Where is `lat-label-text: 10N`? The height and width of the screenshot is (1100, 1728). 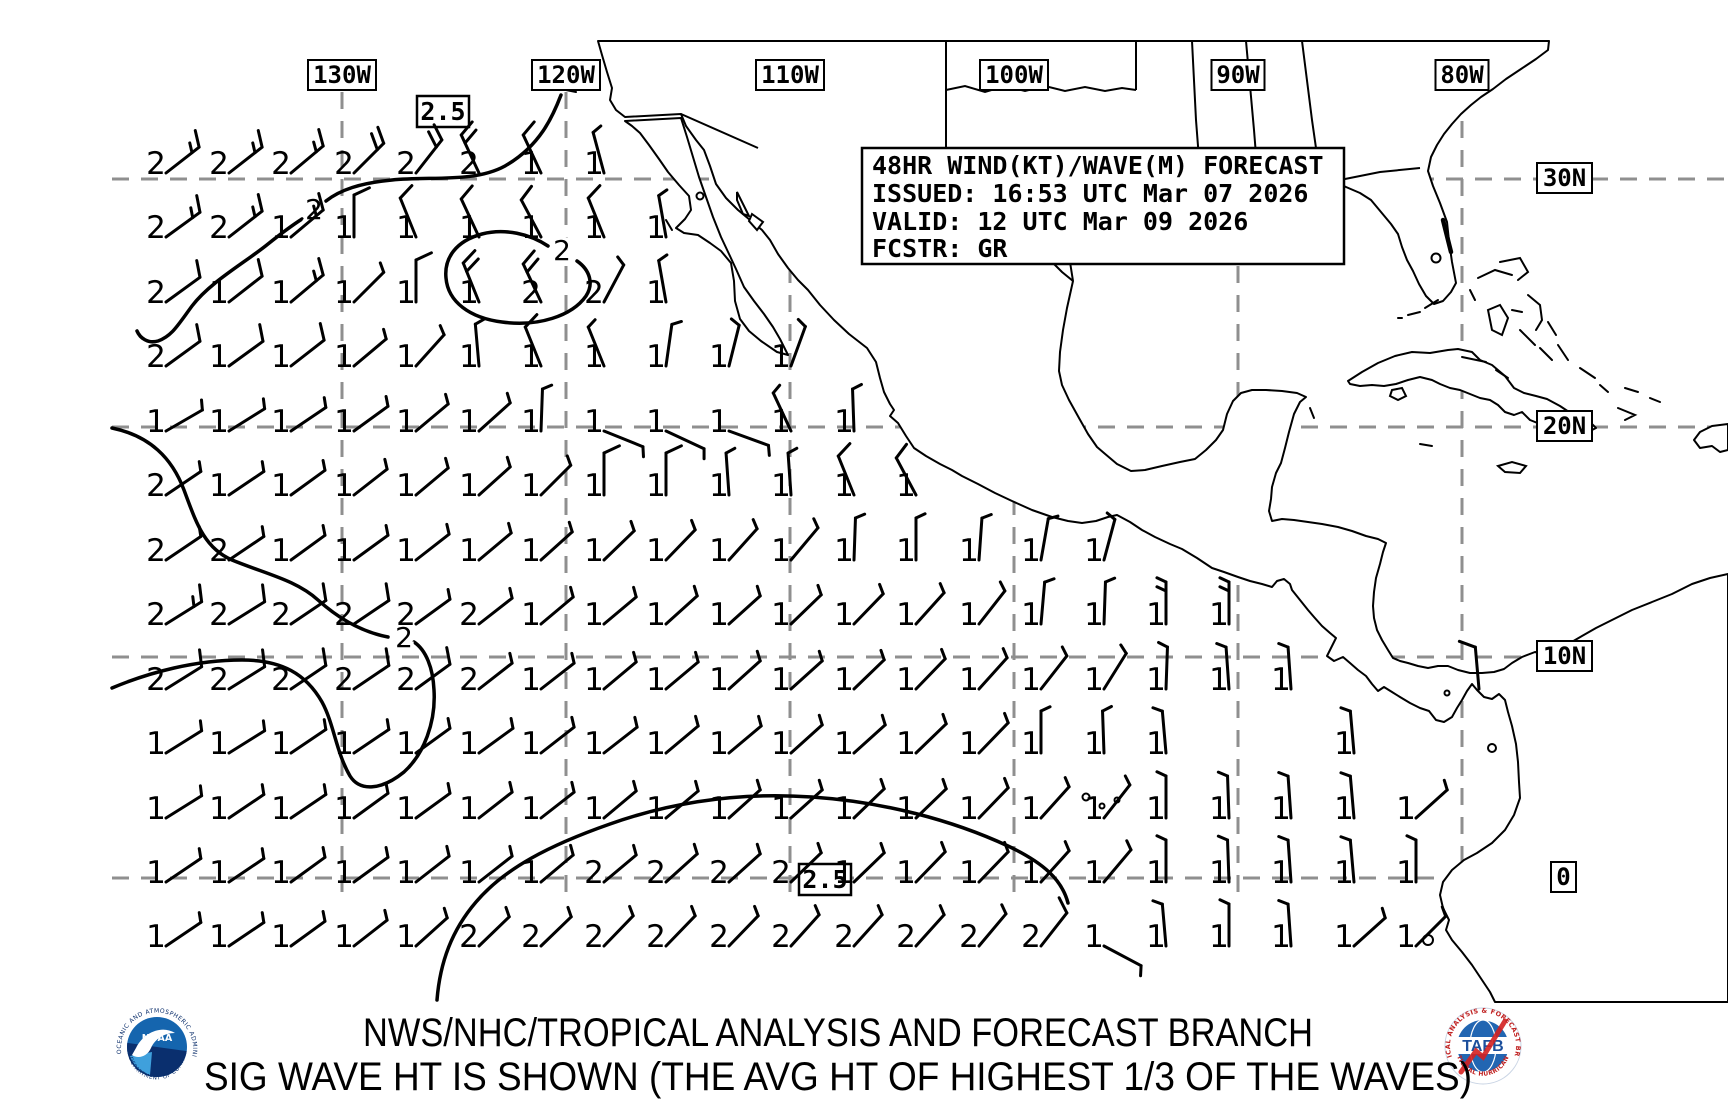 lat-label-text: 10N is located at coordinates (1564, 656).